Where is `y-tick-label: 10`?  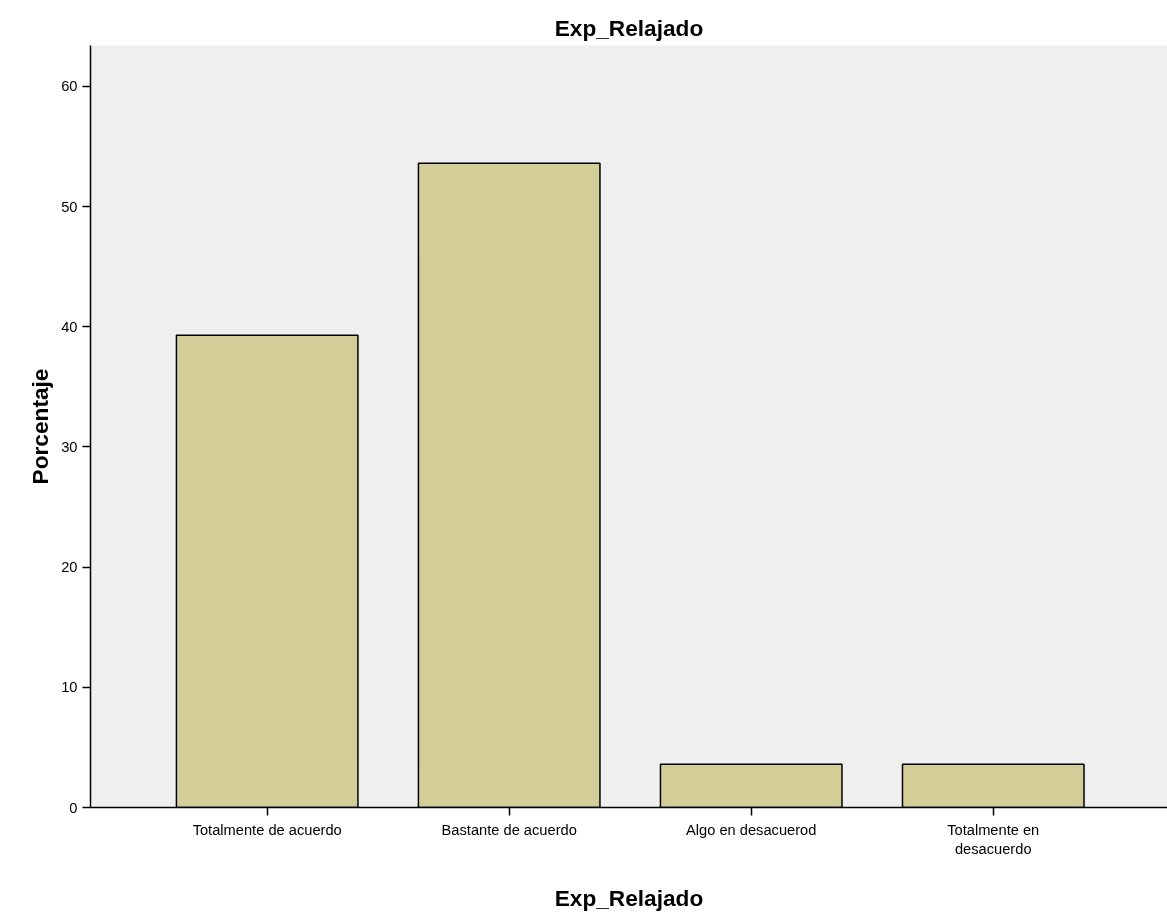
y-tick-label: 10 is located at coordinates (69, 687).